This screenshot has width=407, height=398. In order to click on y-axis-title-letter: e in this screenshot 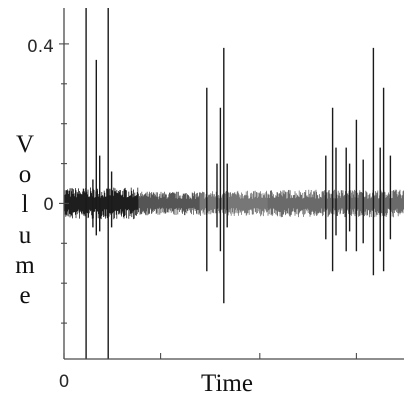, I will do `click(24, 295)`.